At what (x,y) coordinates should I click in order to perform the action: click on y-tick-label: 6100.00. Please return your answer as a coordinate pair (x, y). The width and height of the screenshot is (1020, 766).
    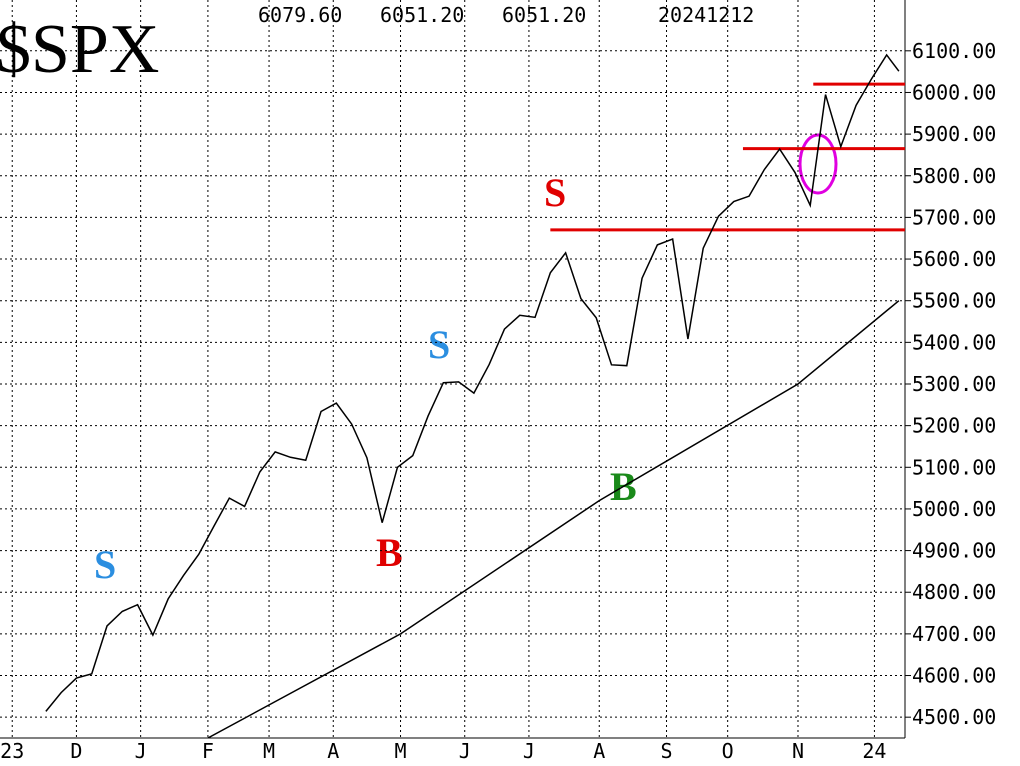
    Looking at the image, I should click on (954, 51).